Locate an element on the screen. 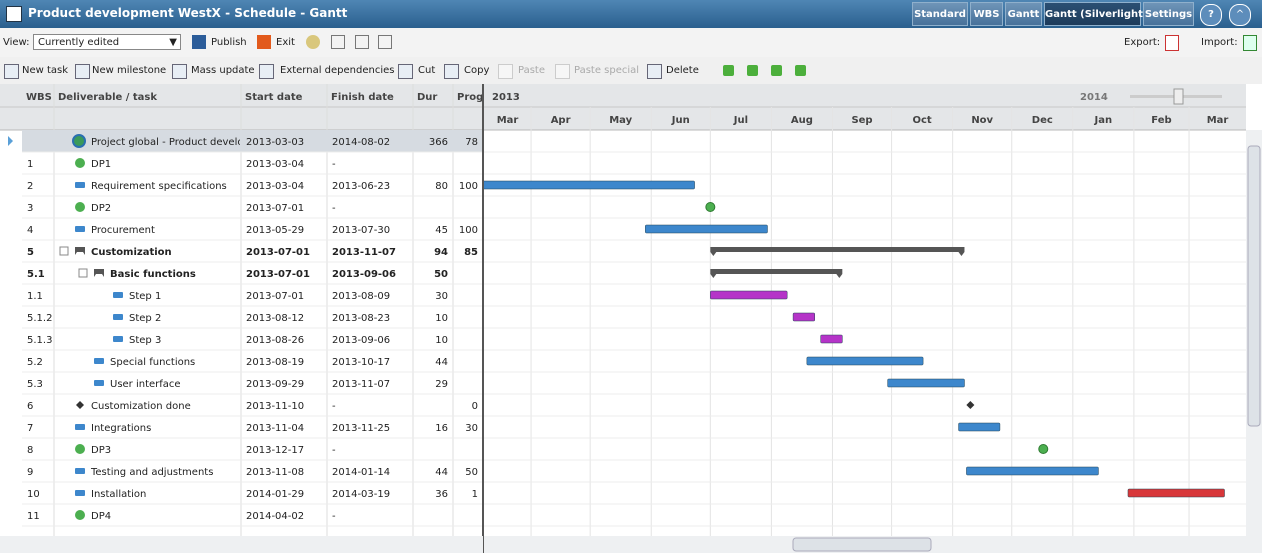  dur-cell: 45 is located at coordinates (441, 230).